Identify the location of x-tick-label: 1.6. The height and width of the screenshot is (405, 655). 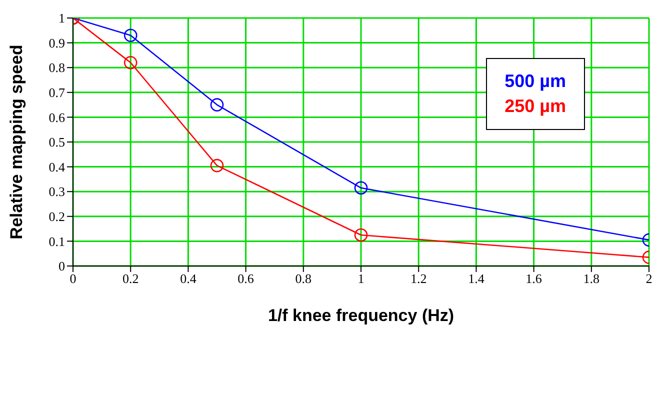
(534, 278).